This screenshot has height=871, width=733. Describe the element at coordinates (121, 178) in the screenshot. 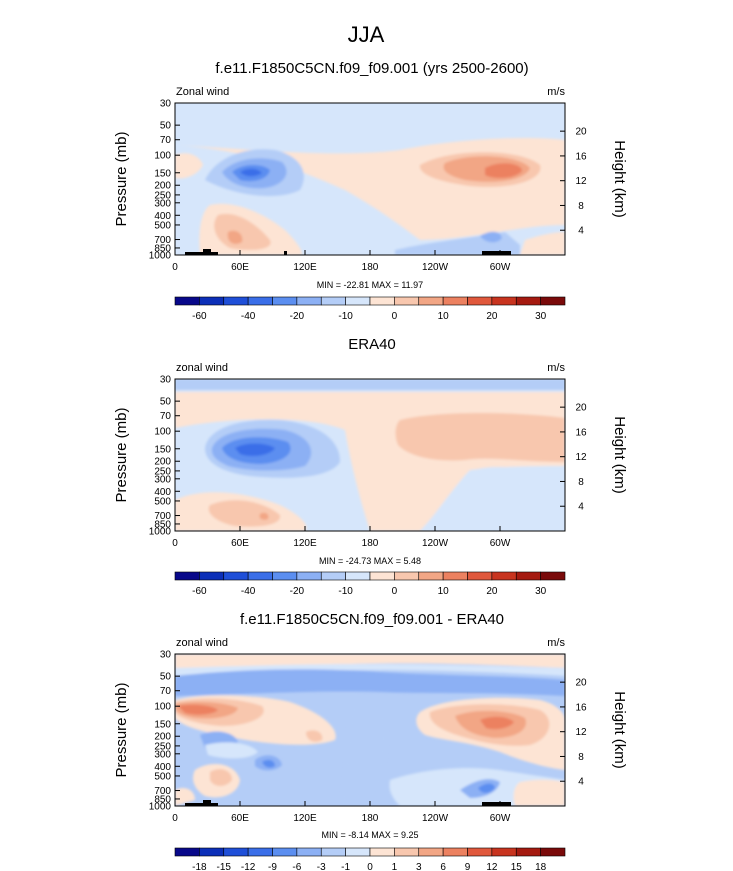

I see `panel-1-ylabel: Pressure (mb)` at that location.